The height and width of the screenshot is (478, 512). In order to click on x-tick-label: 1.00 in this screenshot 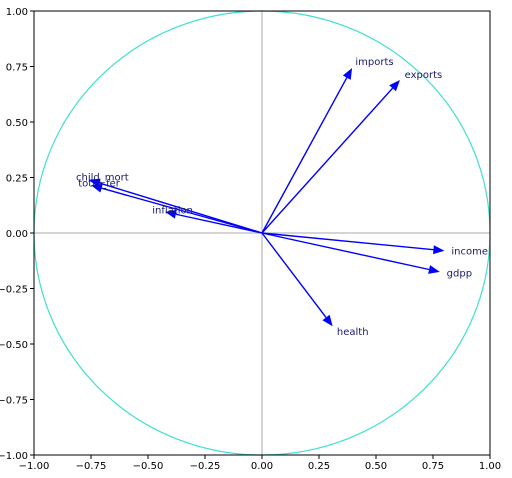, I will do `click(490, 466)`.